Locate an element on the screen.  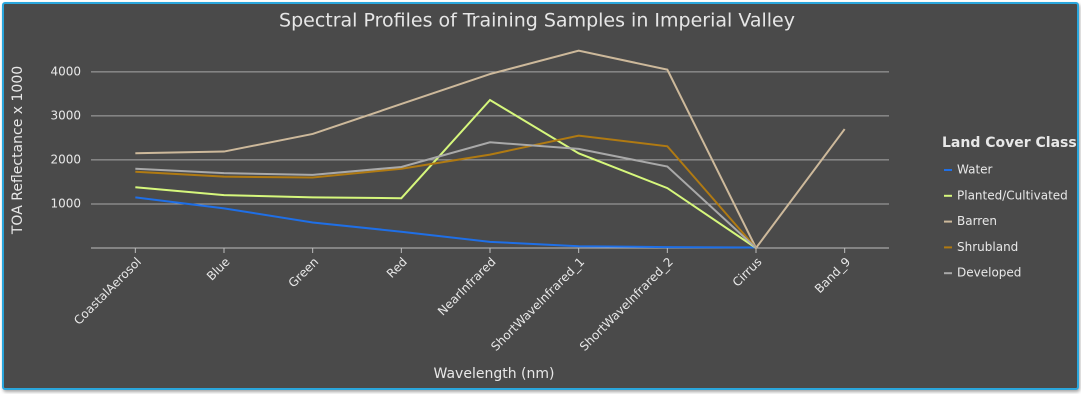
legend-title: Land Cover Class is located at coordinates (1009, 143).